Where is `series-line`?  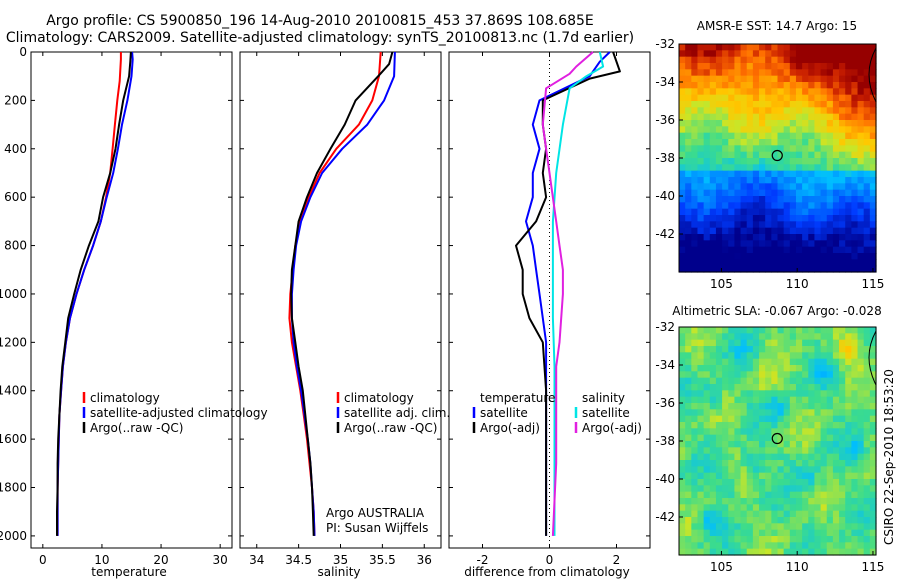
series-line is located at coordinates (567, 293).